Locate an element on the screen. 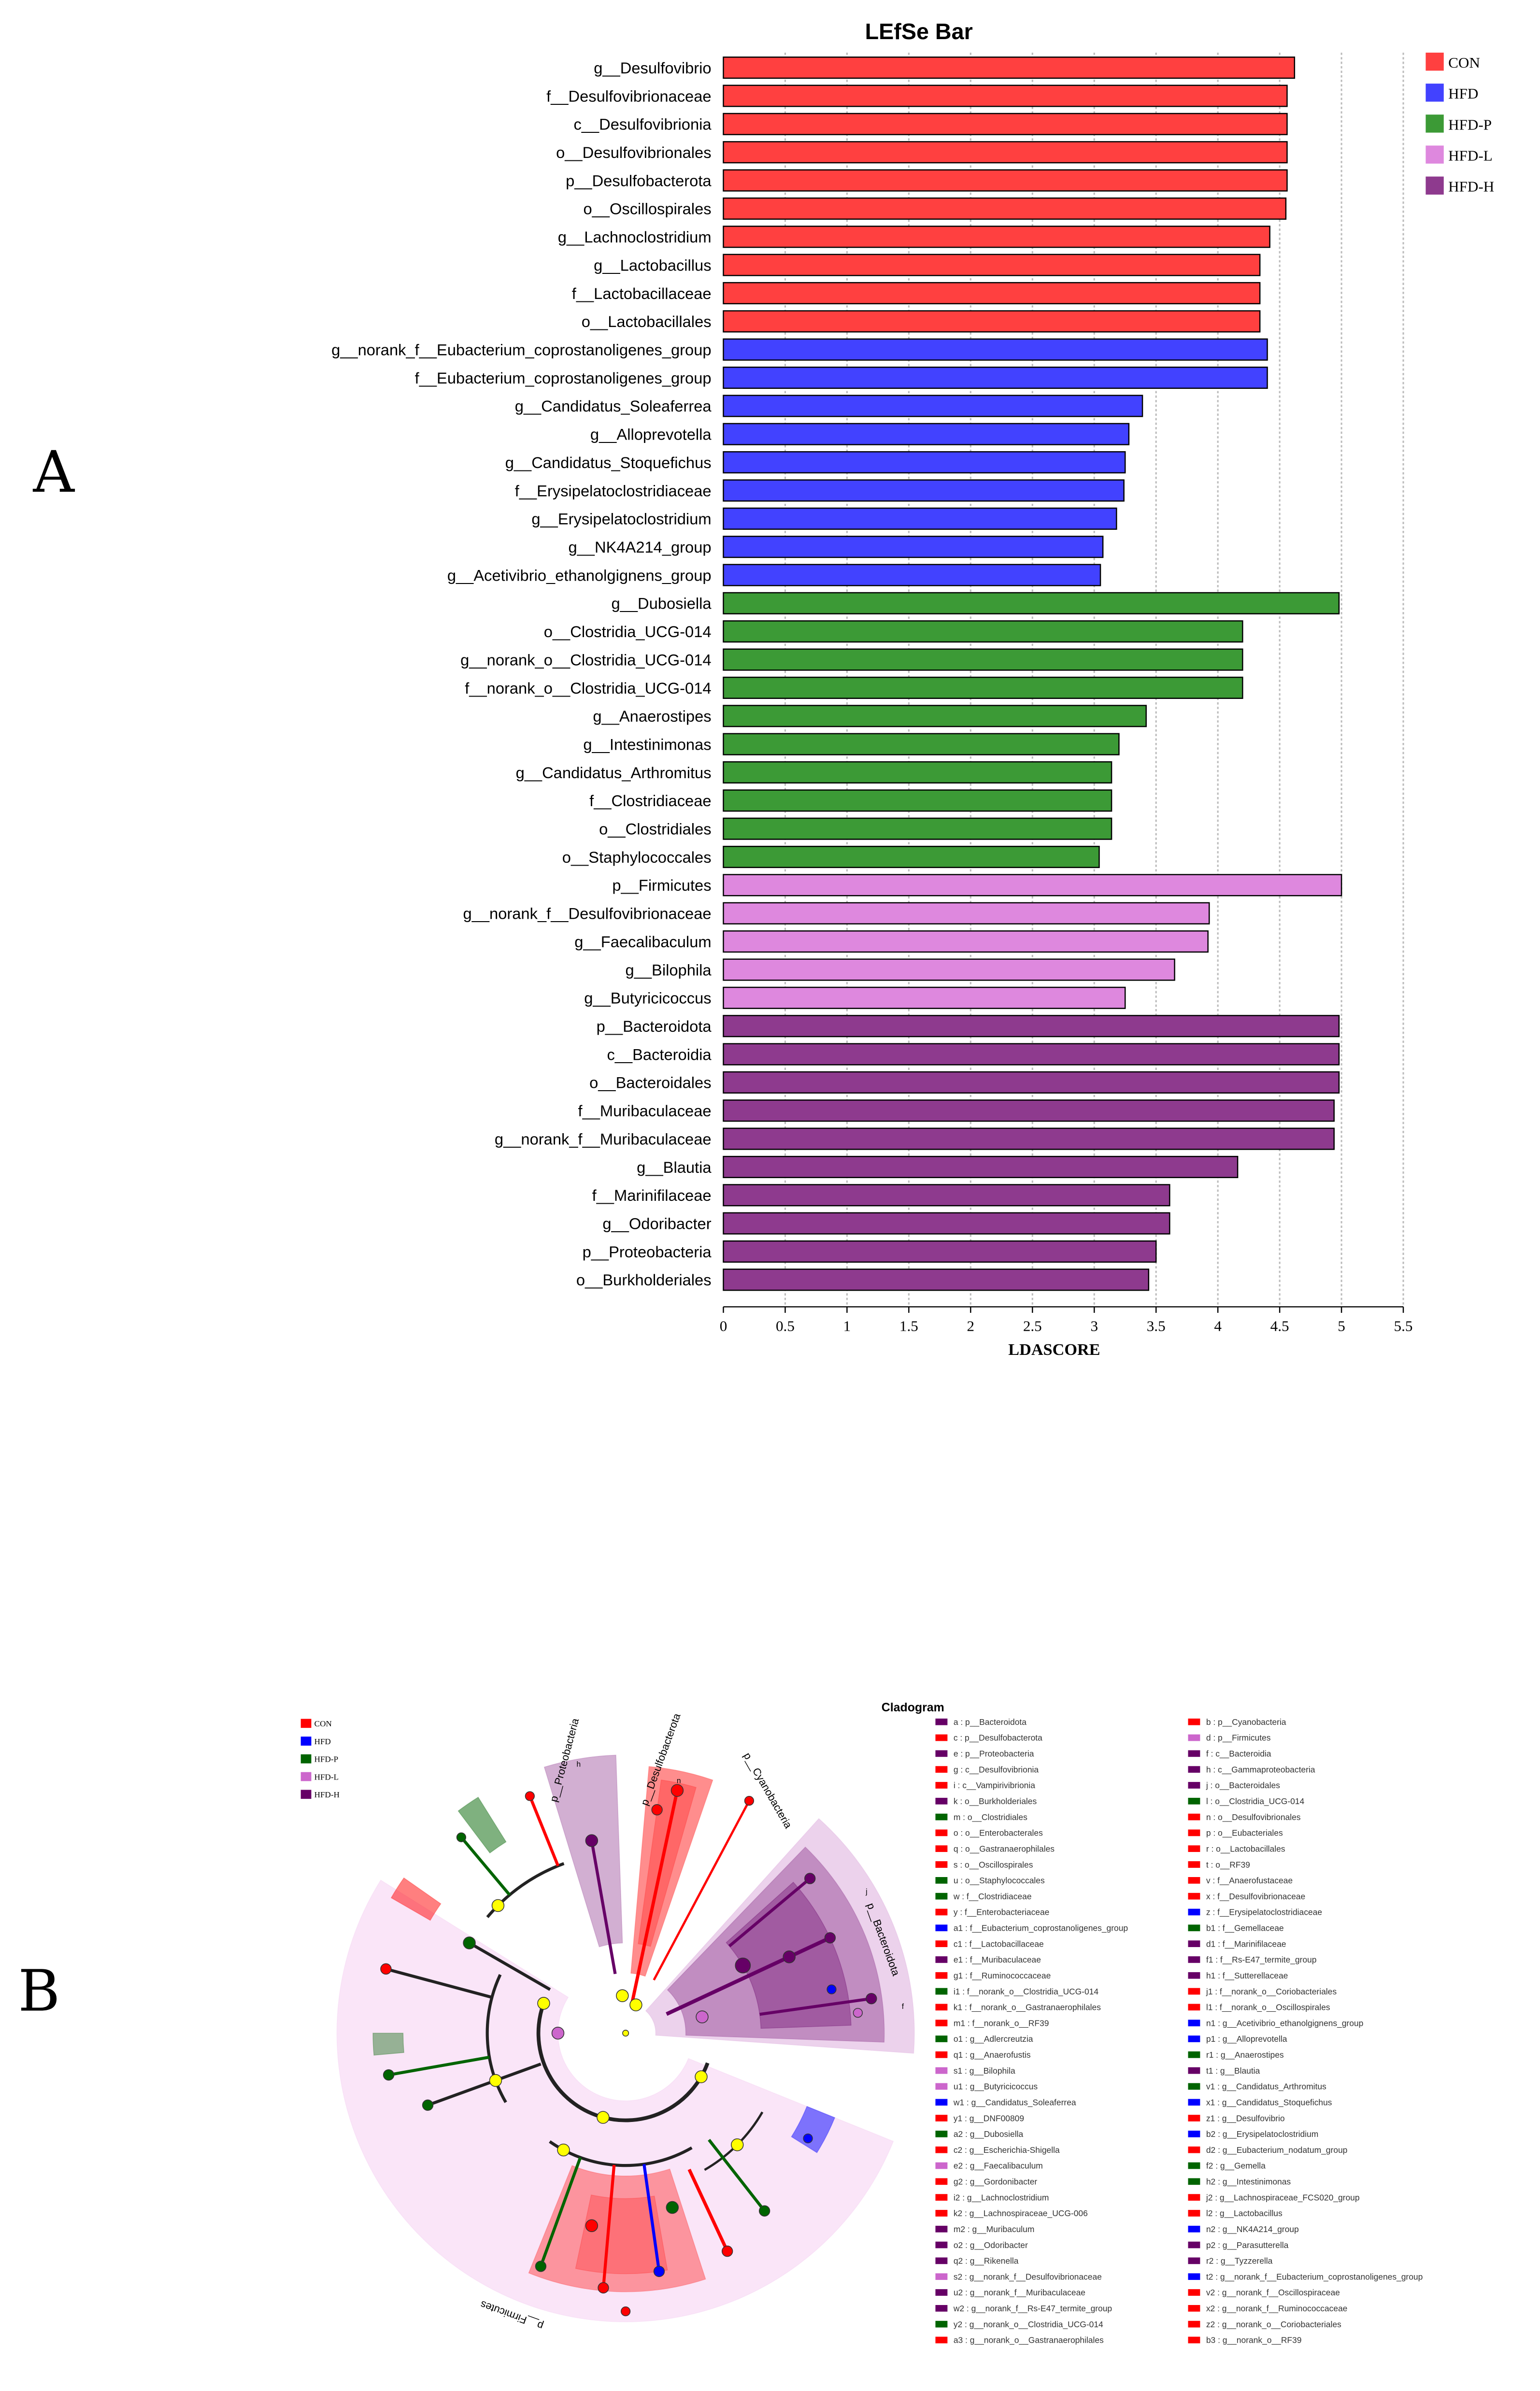  x-tick-label: 4 is located at coordinates (1218, 1325).